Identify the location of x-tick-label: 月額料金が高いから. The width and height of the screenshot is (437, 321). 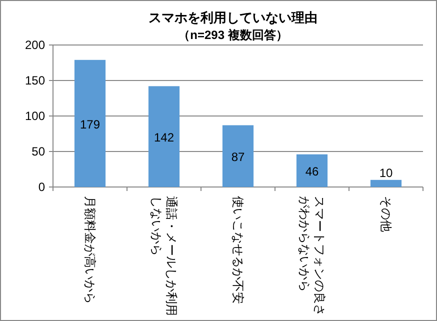
(90, 250).